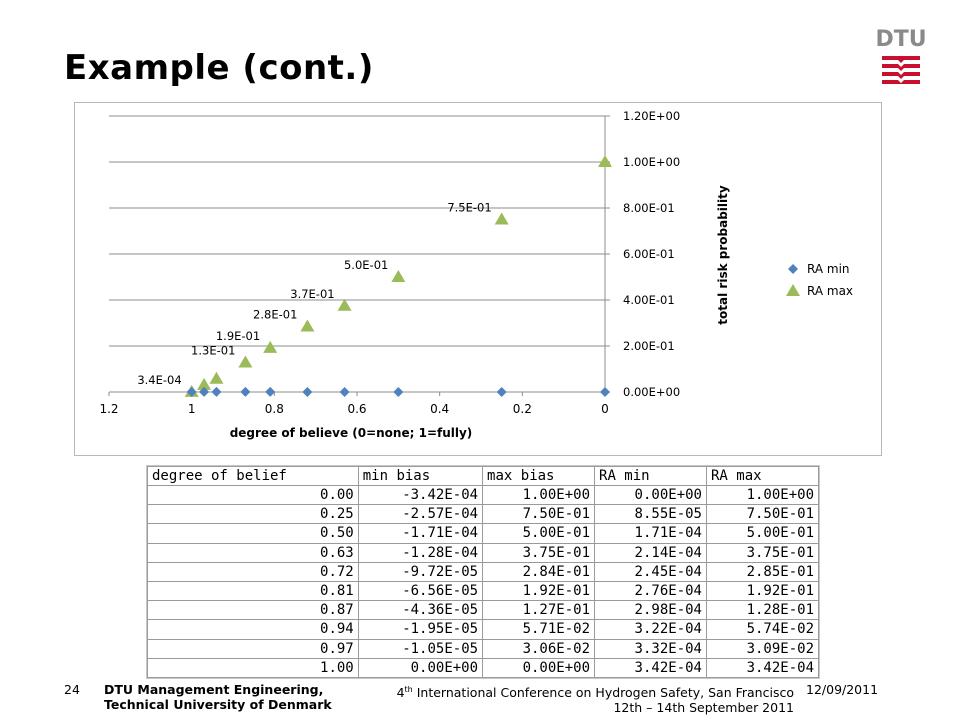 The width and height of the screenshot is (960, 720). I want to click on table-row: 0.50 -1.71E-04 5.00E-01 1.71E-04 5.00E-01, so click(483, 533).